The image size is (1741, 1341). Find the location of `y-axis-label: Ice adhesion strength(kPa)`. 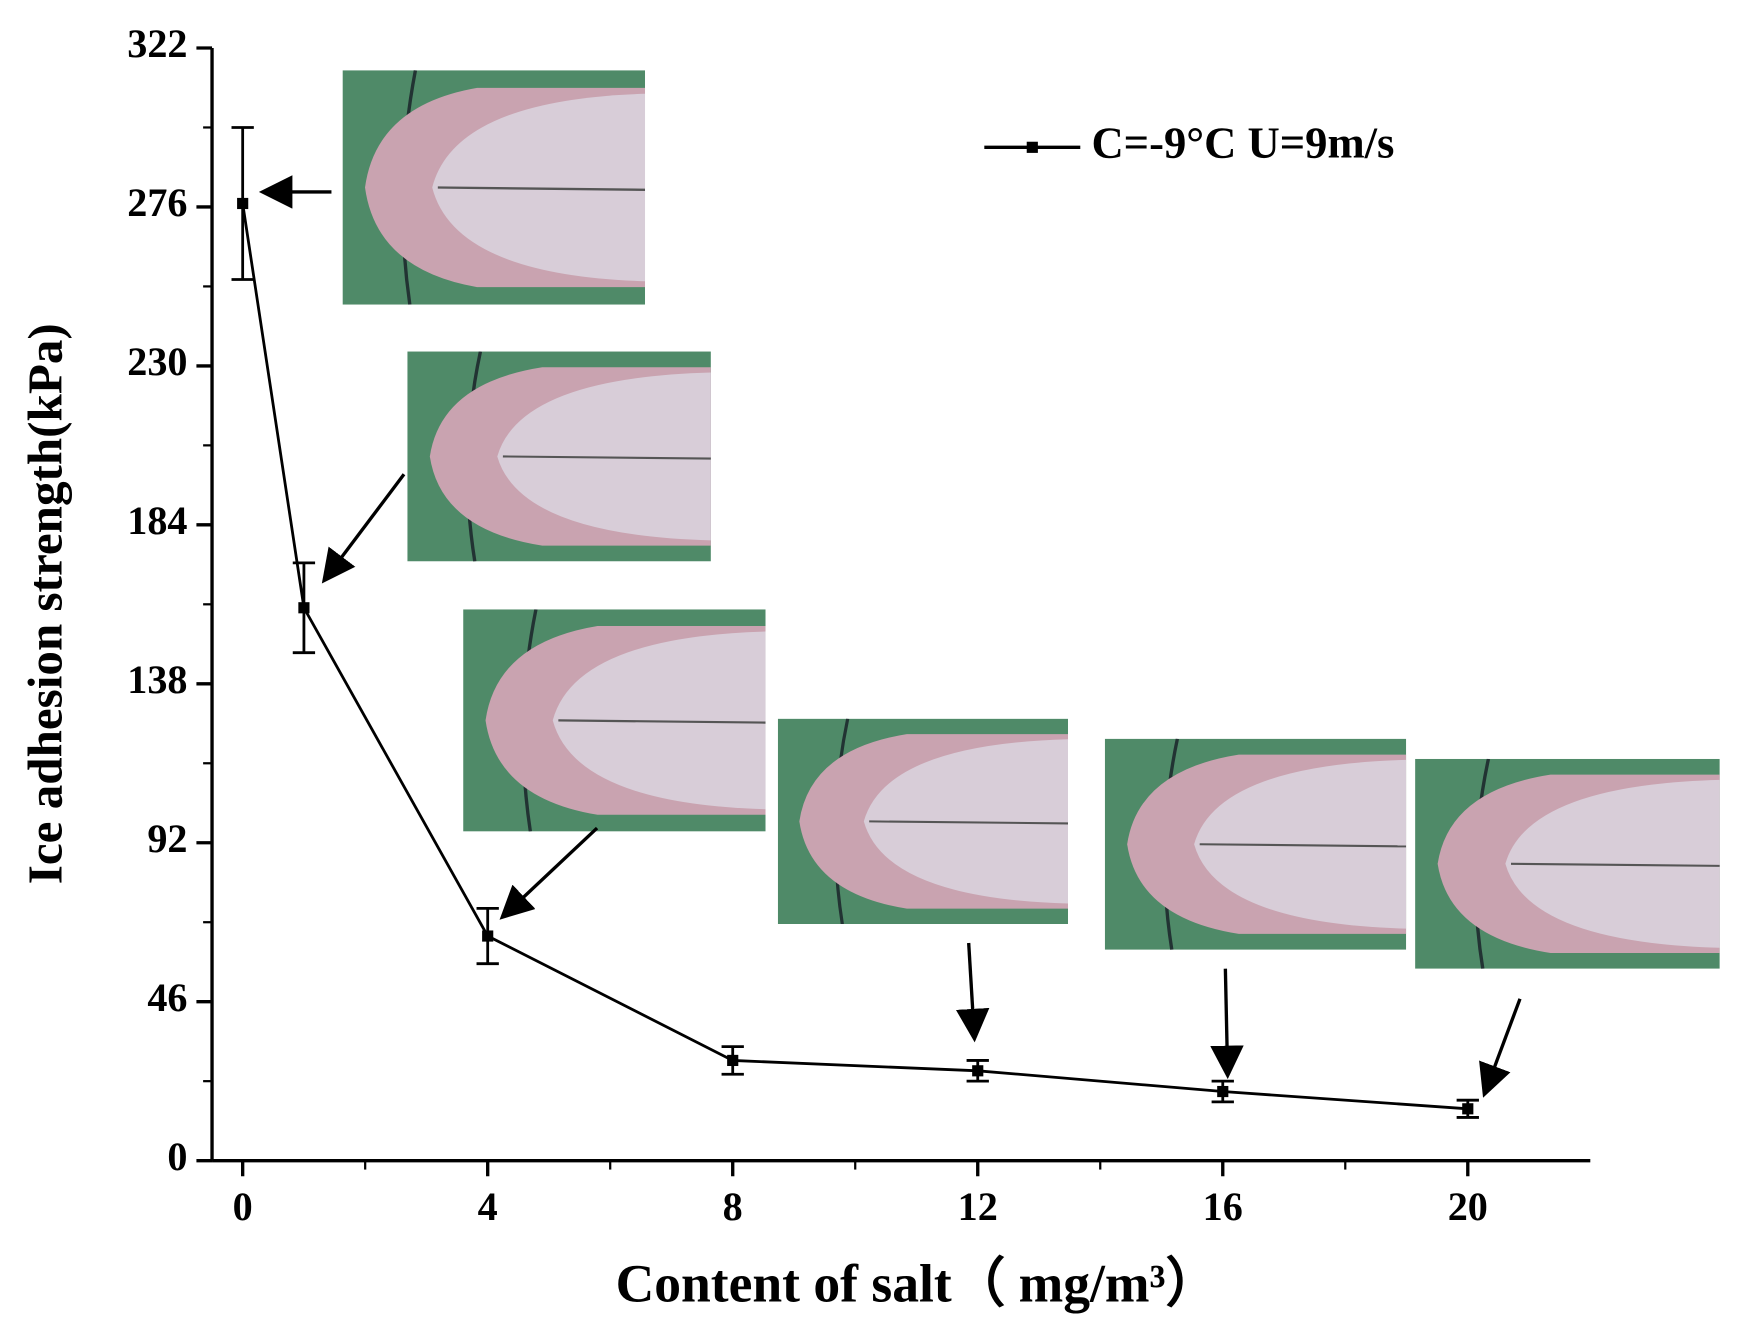

y-axis-label: Ice adhesion strength(kPa) is located at coordinates (44, 603).